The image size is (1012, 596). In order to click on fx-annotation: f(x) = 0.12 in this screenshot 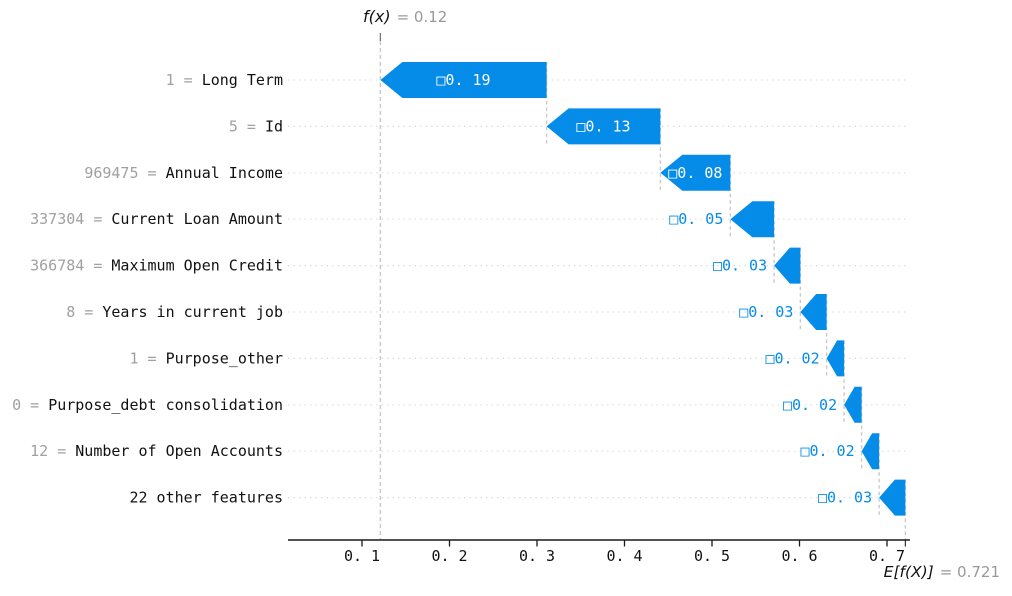, I will do `click(405, 16)`.